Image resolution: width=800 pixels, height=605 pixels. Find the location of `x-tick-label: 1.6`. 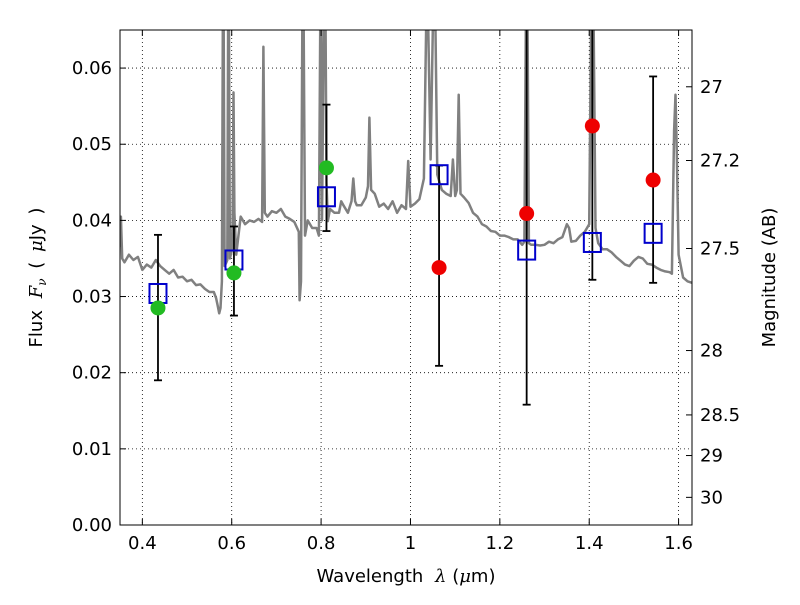

x-tick-label: 1.6 is located at coordinates (678, 543).